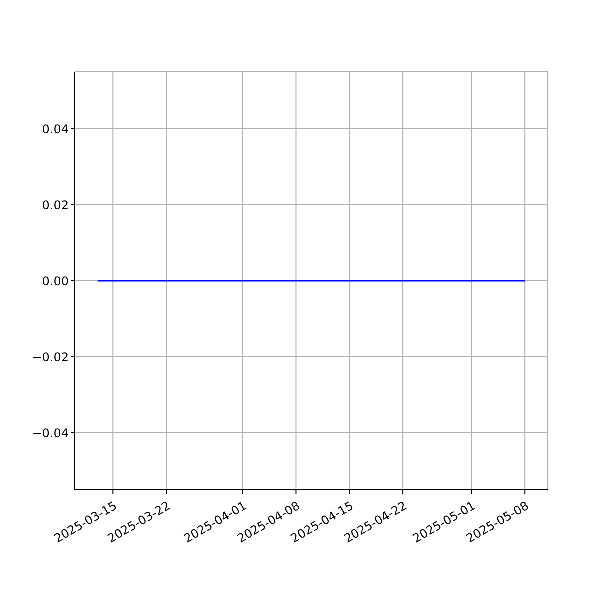  I want to click on y-tick-label: 0.02, so click(55, 205).